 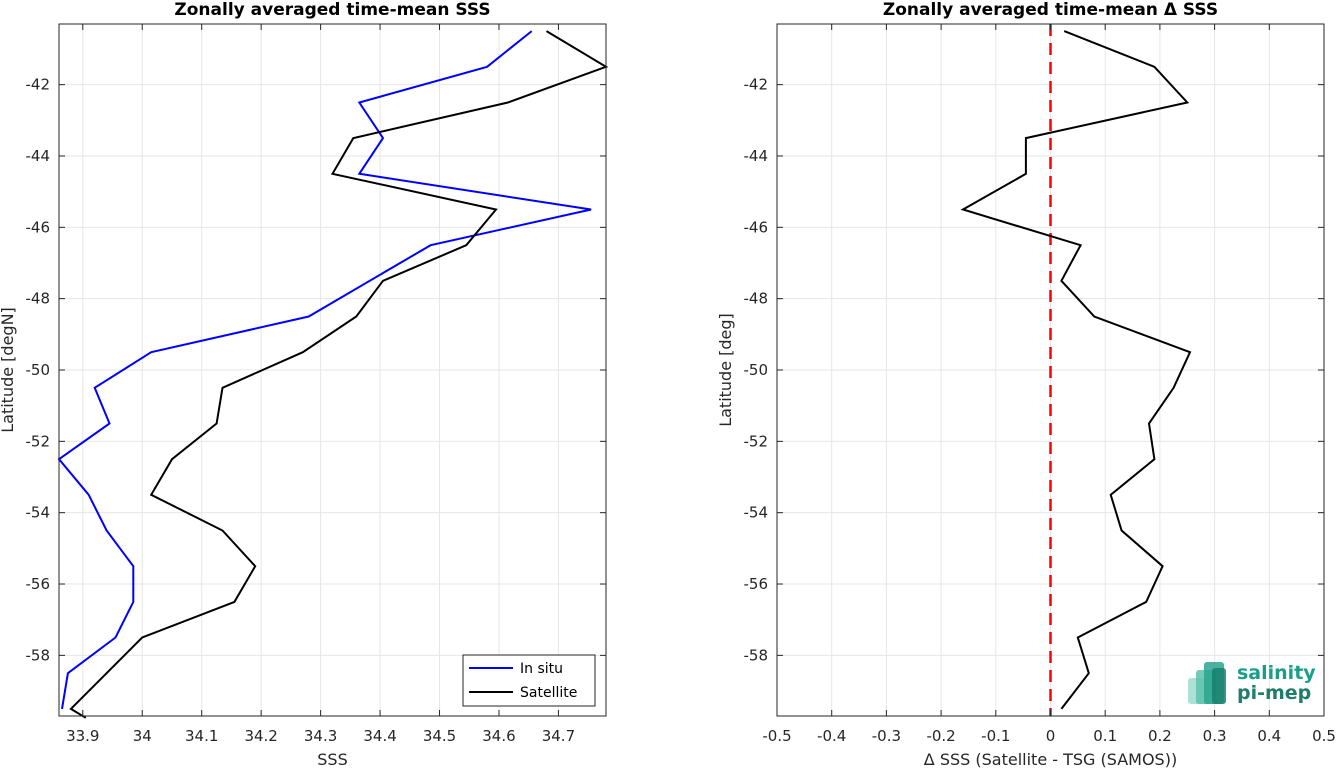 What do you see at coordinates (558, 736) in the screenshot?
I see `x-tick-label: 34.7` at bounding box center [558, 736].